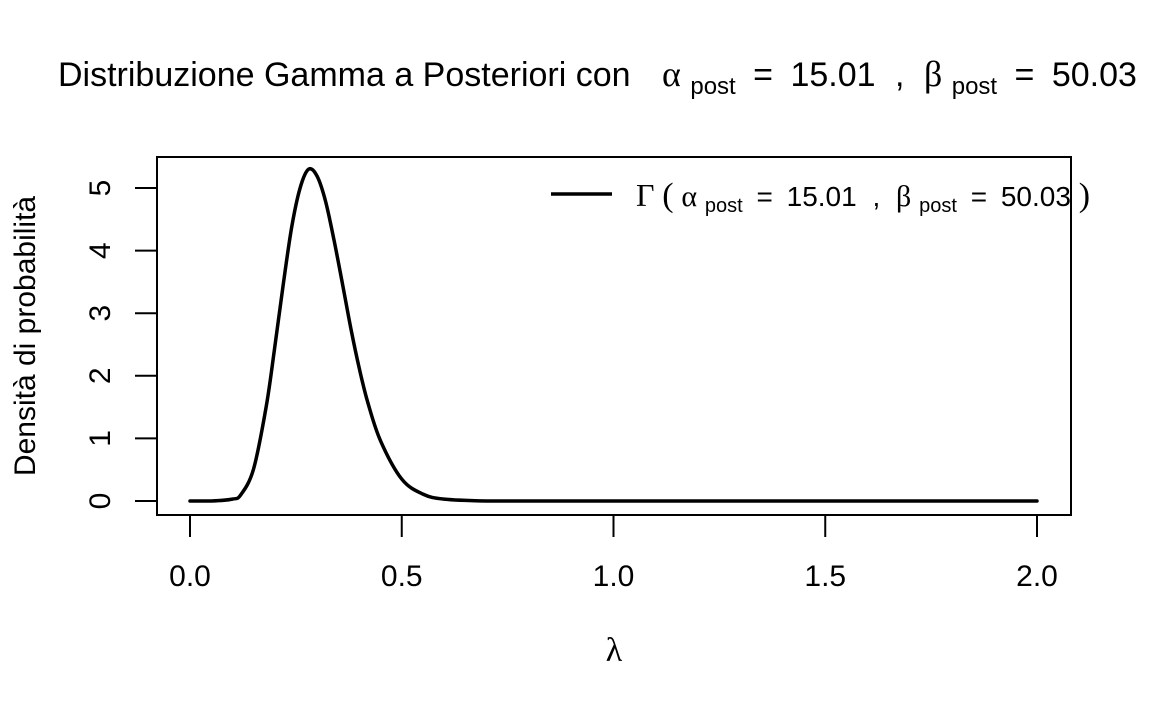  Describe the element at coordinates (100, 375) in the screenshot. I see `y-tick-label: 2` at that location.